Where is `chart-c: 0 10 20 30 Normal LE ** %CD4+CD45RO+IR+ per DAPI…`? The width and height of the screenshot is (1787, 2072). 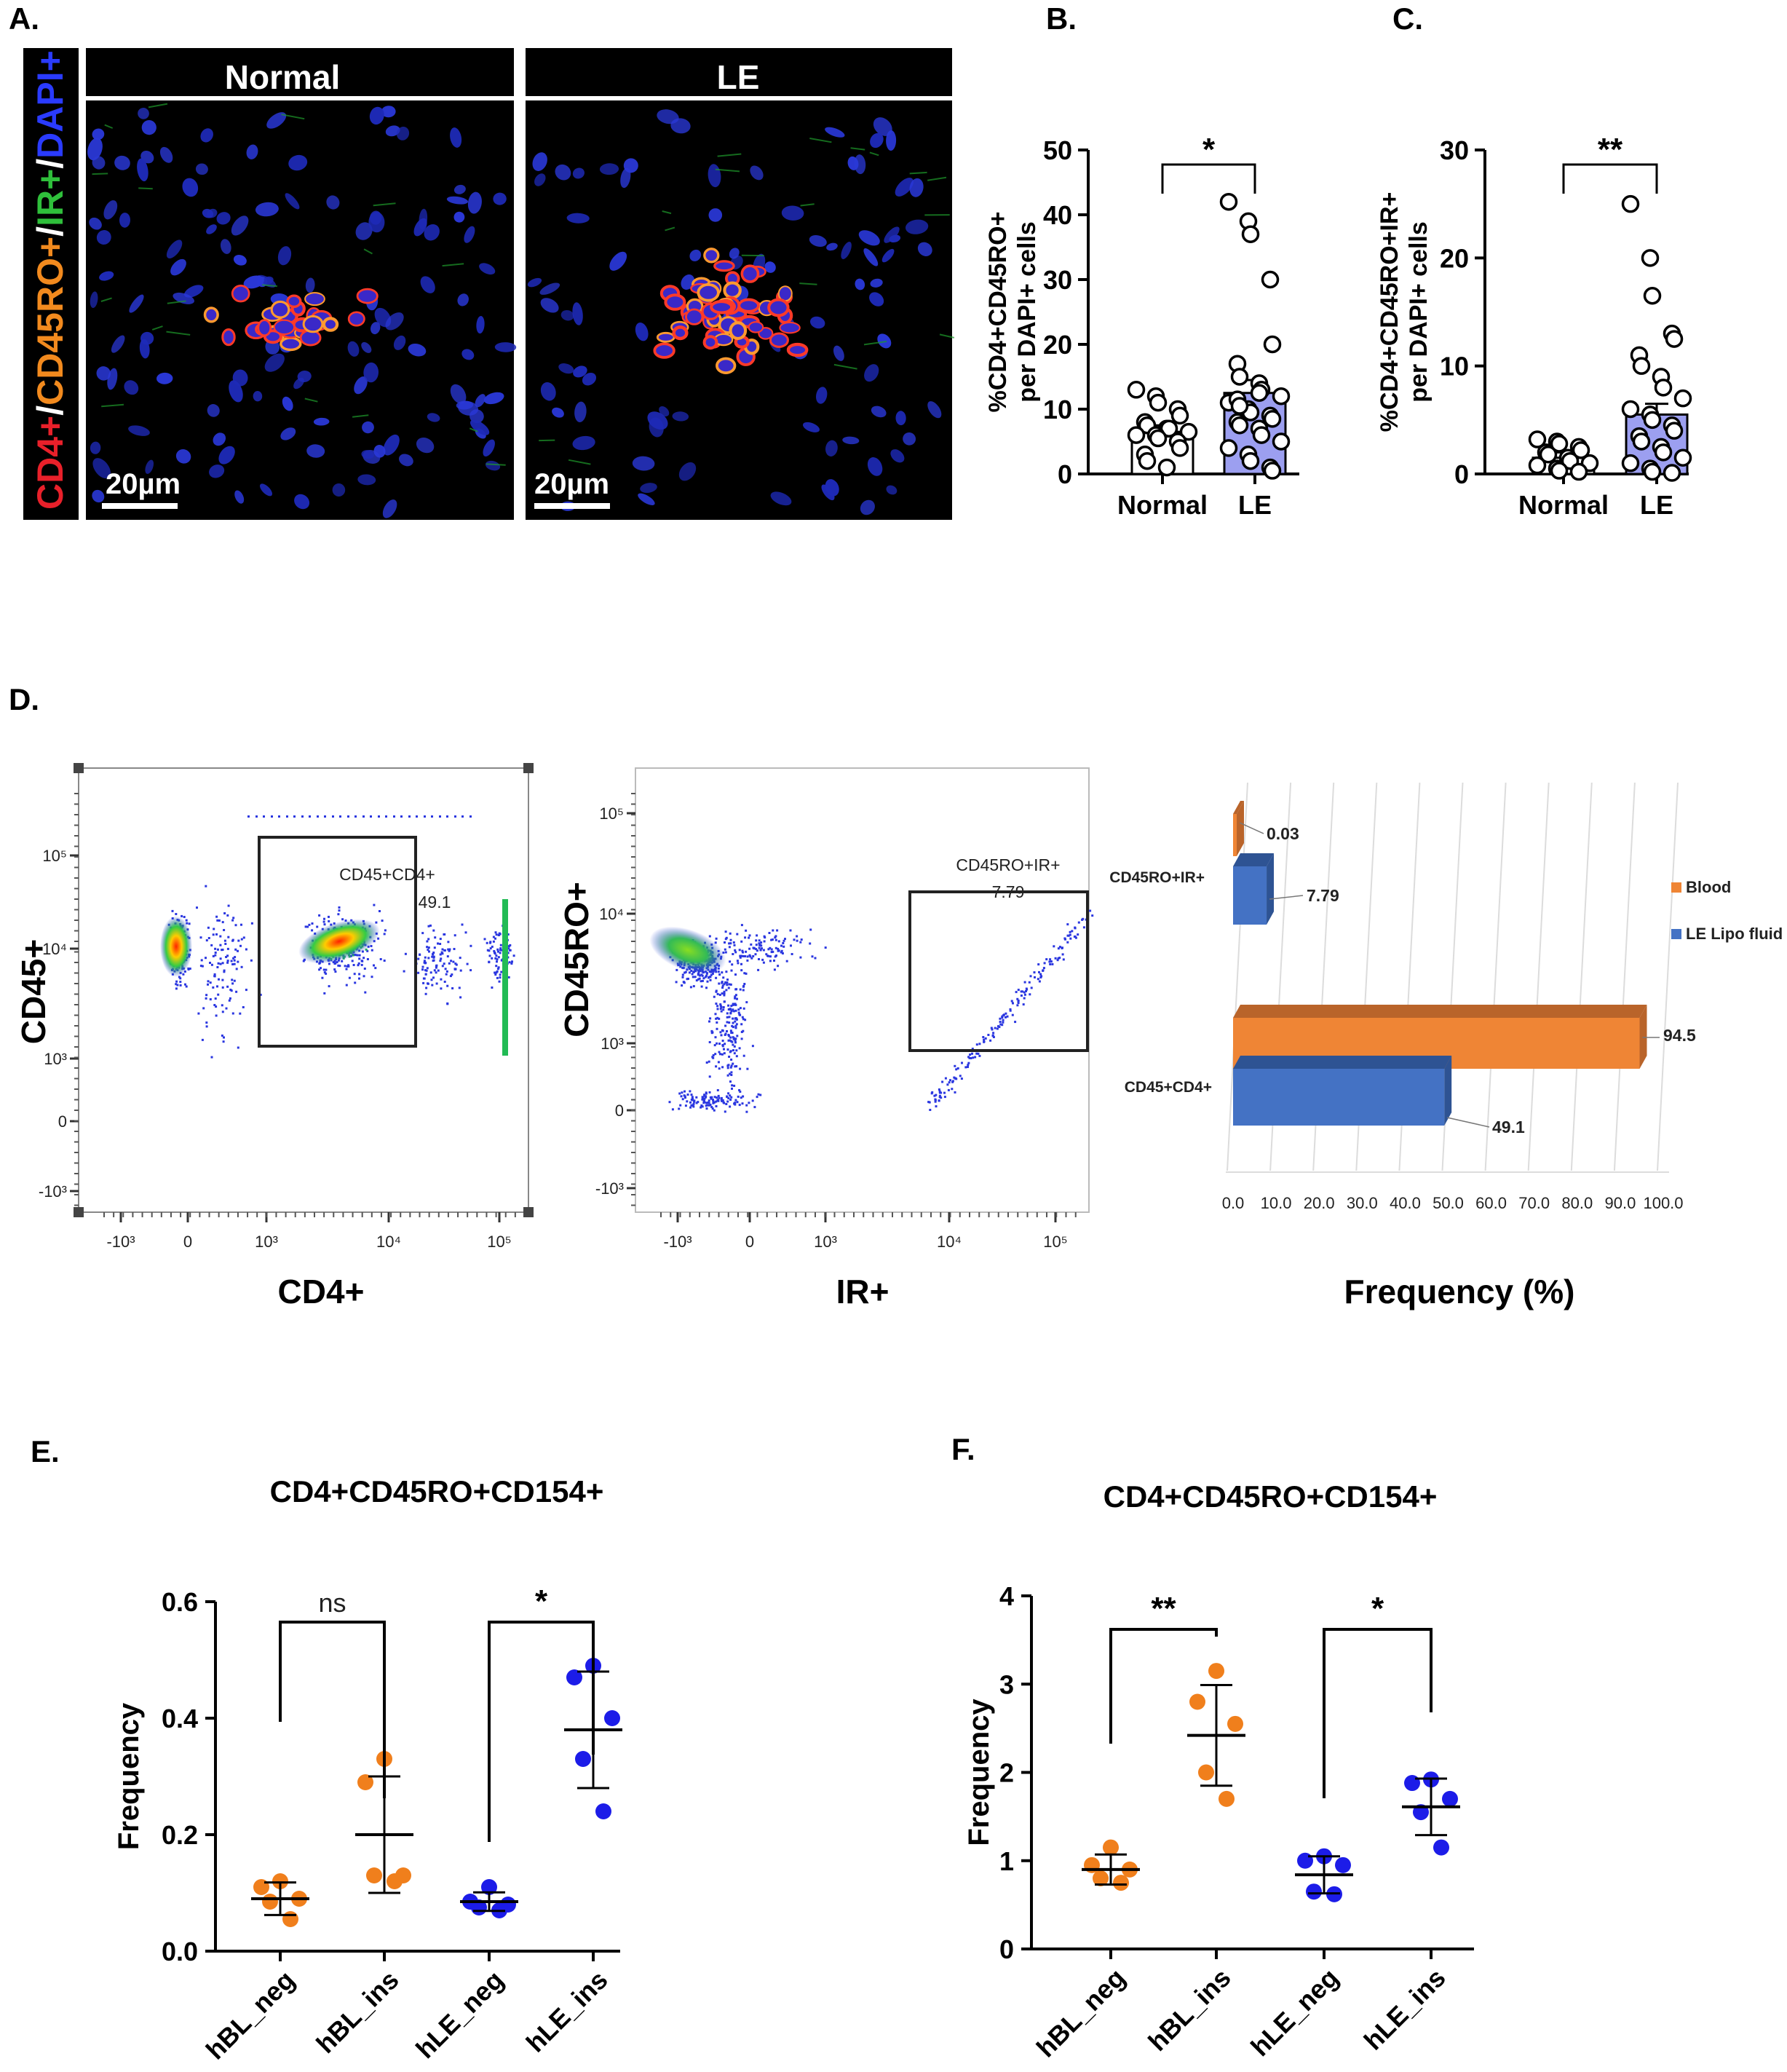
chart-c: 0 10 20 30 Normal LE ** %CD4+CD45RO+IR+ per DAPI… is located at coordinates (1534, 326).